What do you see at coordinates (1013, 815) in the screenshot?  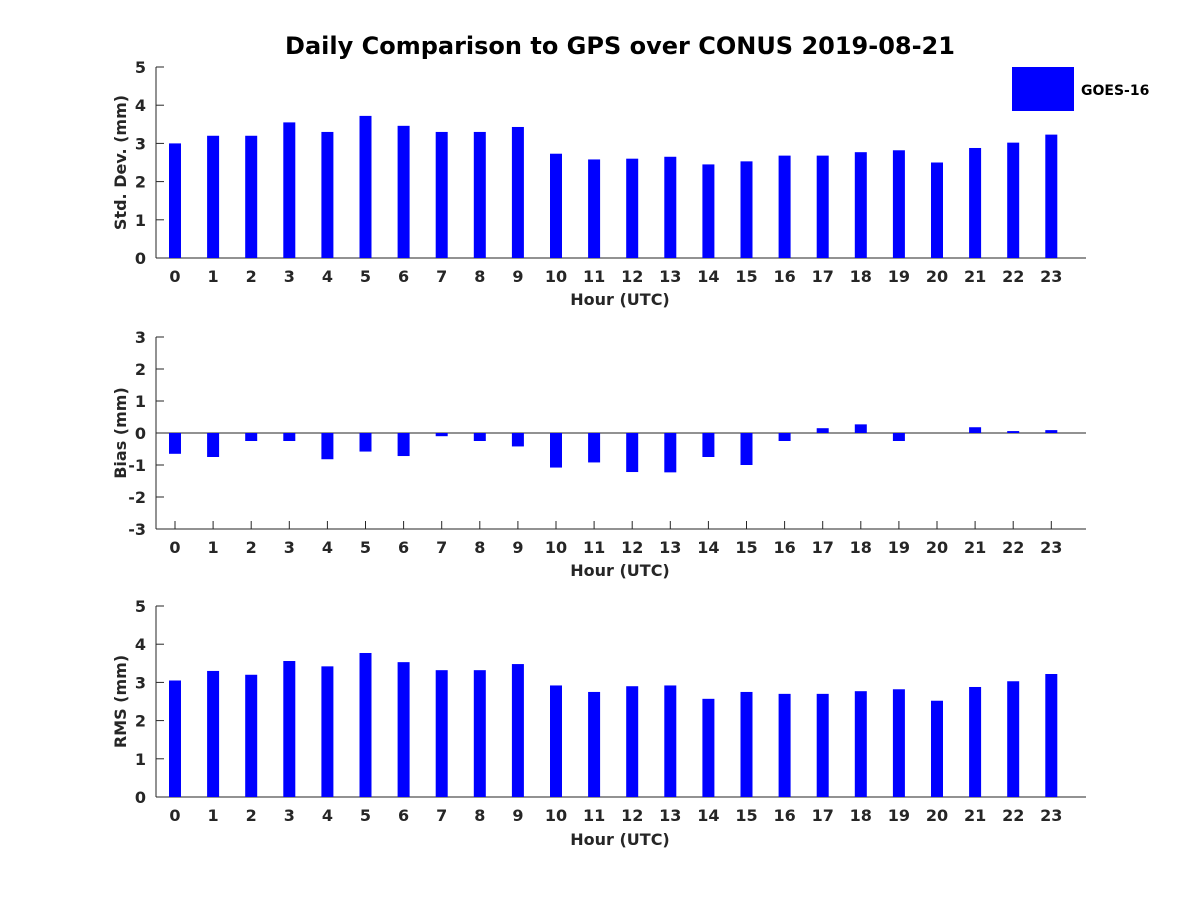 I see `x-tick-label: 22` at bounding box center [1013, 815].